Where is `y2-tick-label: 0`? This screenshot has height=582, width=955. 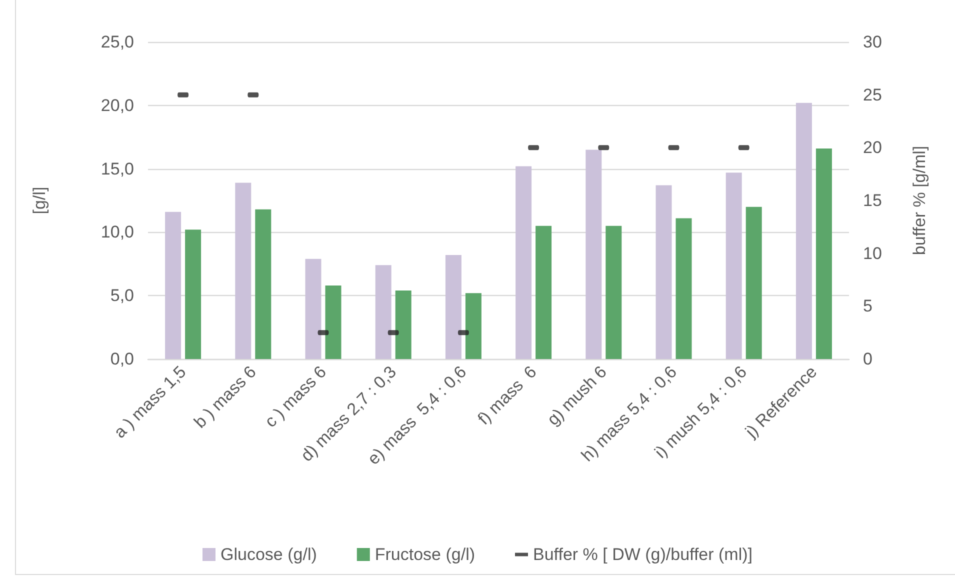
y2-tick-label: 0 is located at coordinates (867, 359).